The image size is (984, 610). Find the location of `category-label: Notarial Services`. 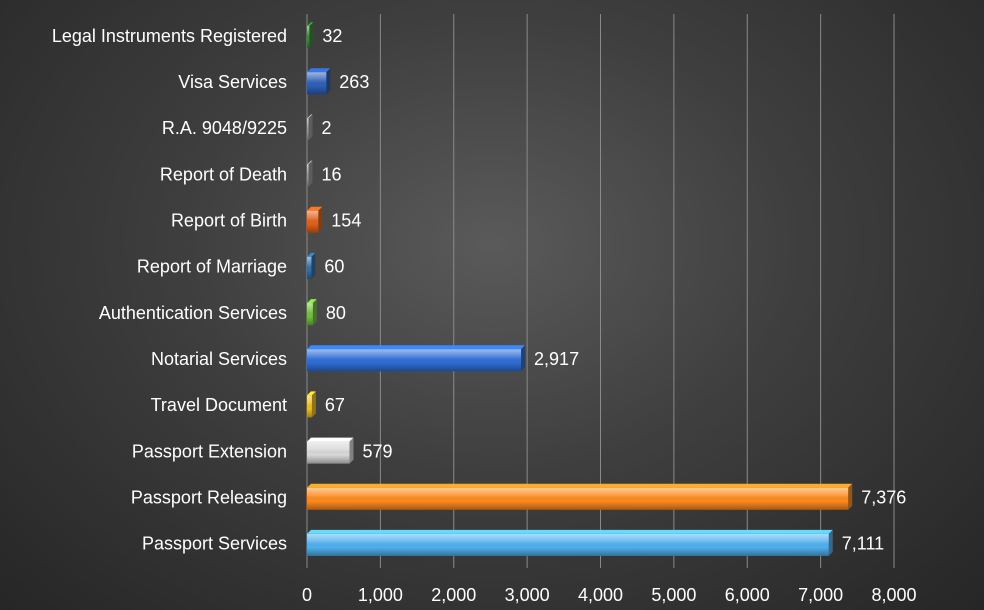

category-label: Notarial Services is located at coordinates (219, 359).